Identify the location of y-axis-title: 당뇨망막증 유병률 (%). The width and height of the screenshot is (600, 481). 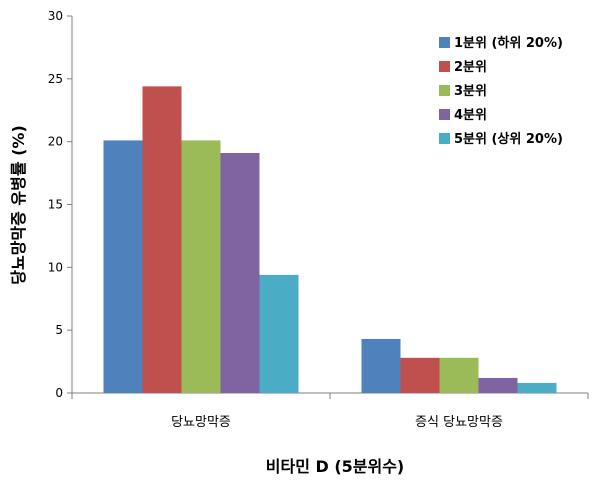
(18, 205).